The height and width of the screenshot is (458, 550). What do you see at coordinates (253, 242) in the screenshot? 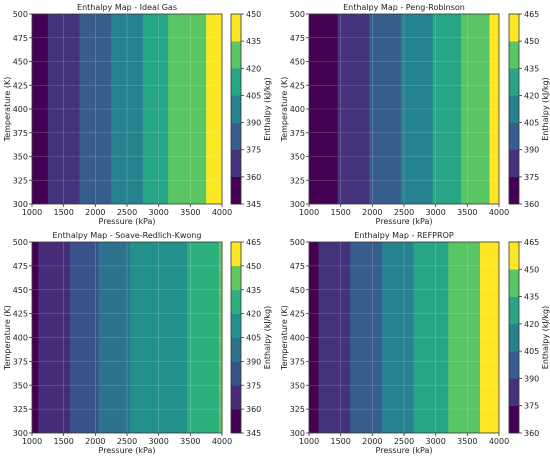
I see `colorbar-tick-label: 465` at bounding box center [253, 242].